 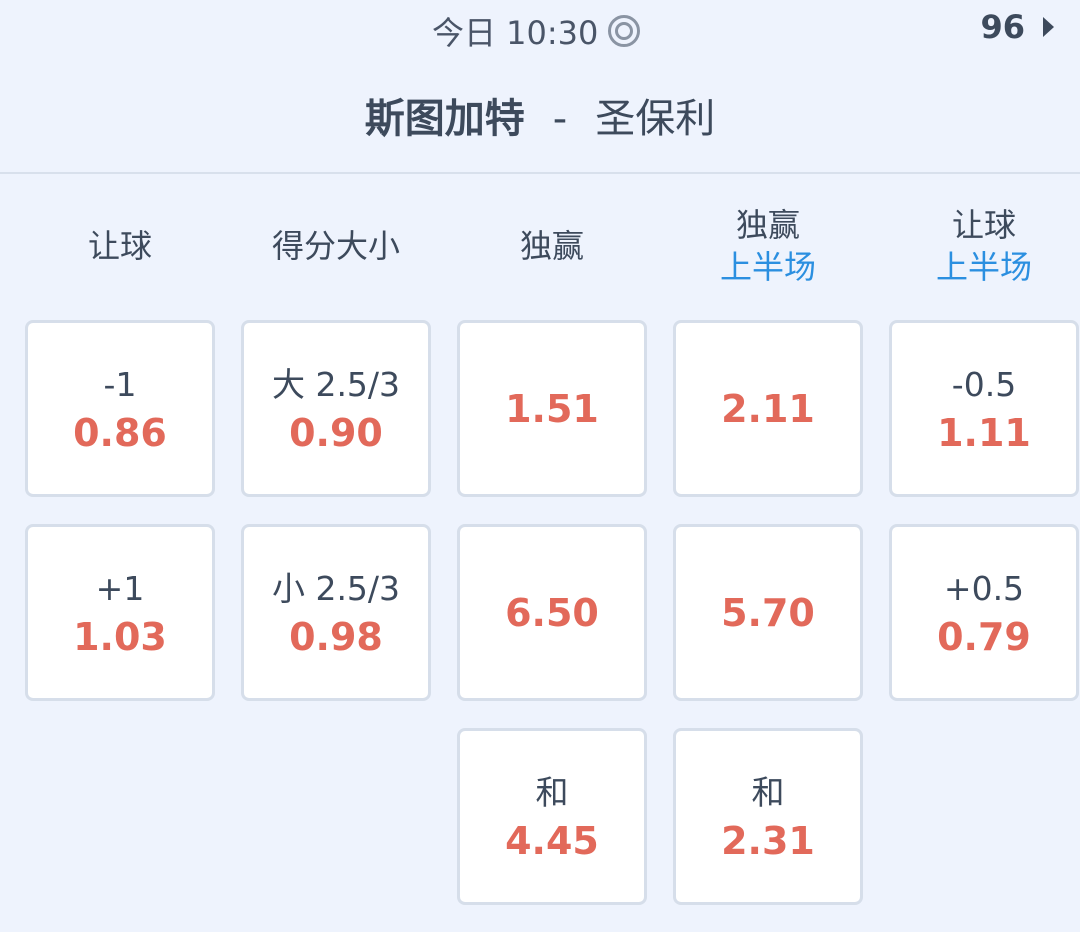 What do you see at coordinates (984, 612) in the screenshot?
I see `odds-cell: +0.5 0.79` at bounding box center [984, 612].